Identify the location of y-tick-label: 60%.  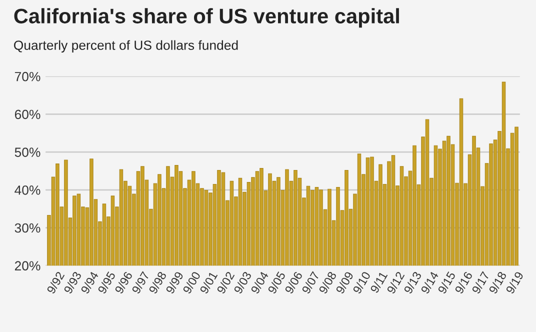
(27, 115).